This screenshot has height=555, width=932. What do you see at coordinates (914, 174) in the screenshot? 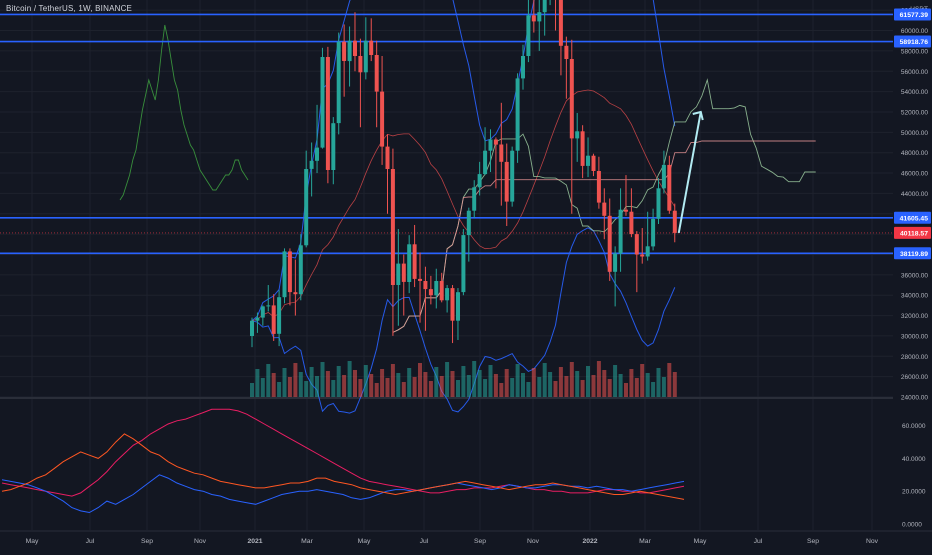
I see `price-tick-label: 46000.00` at bounding box center [914, 174].